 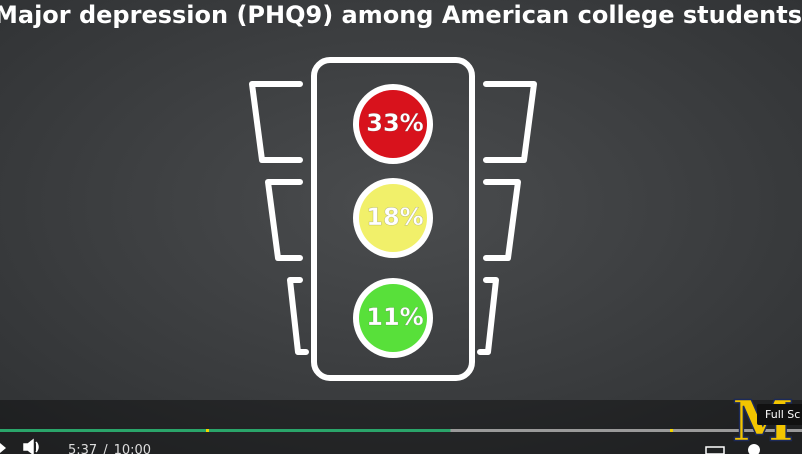 I want to click on time-display: 5:37 / 10:00, so click(x=109, y=448).